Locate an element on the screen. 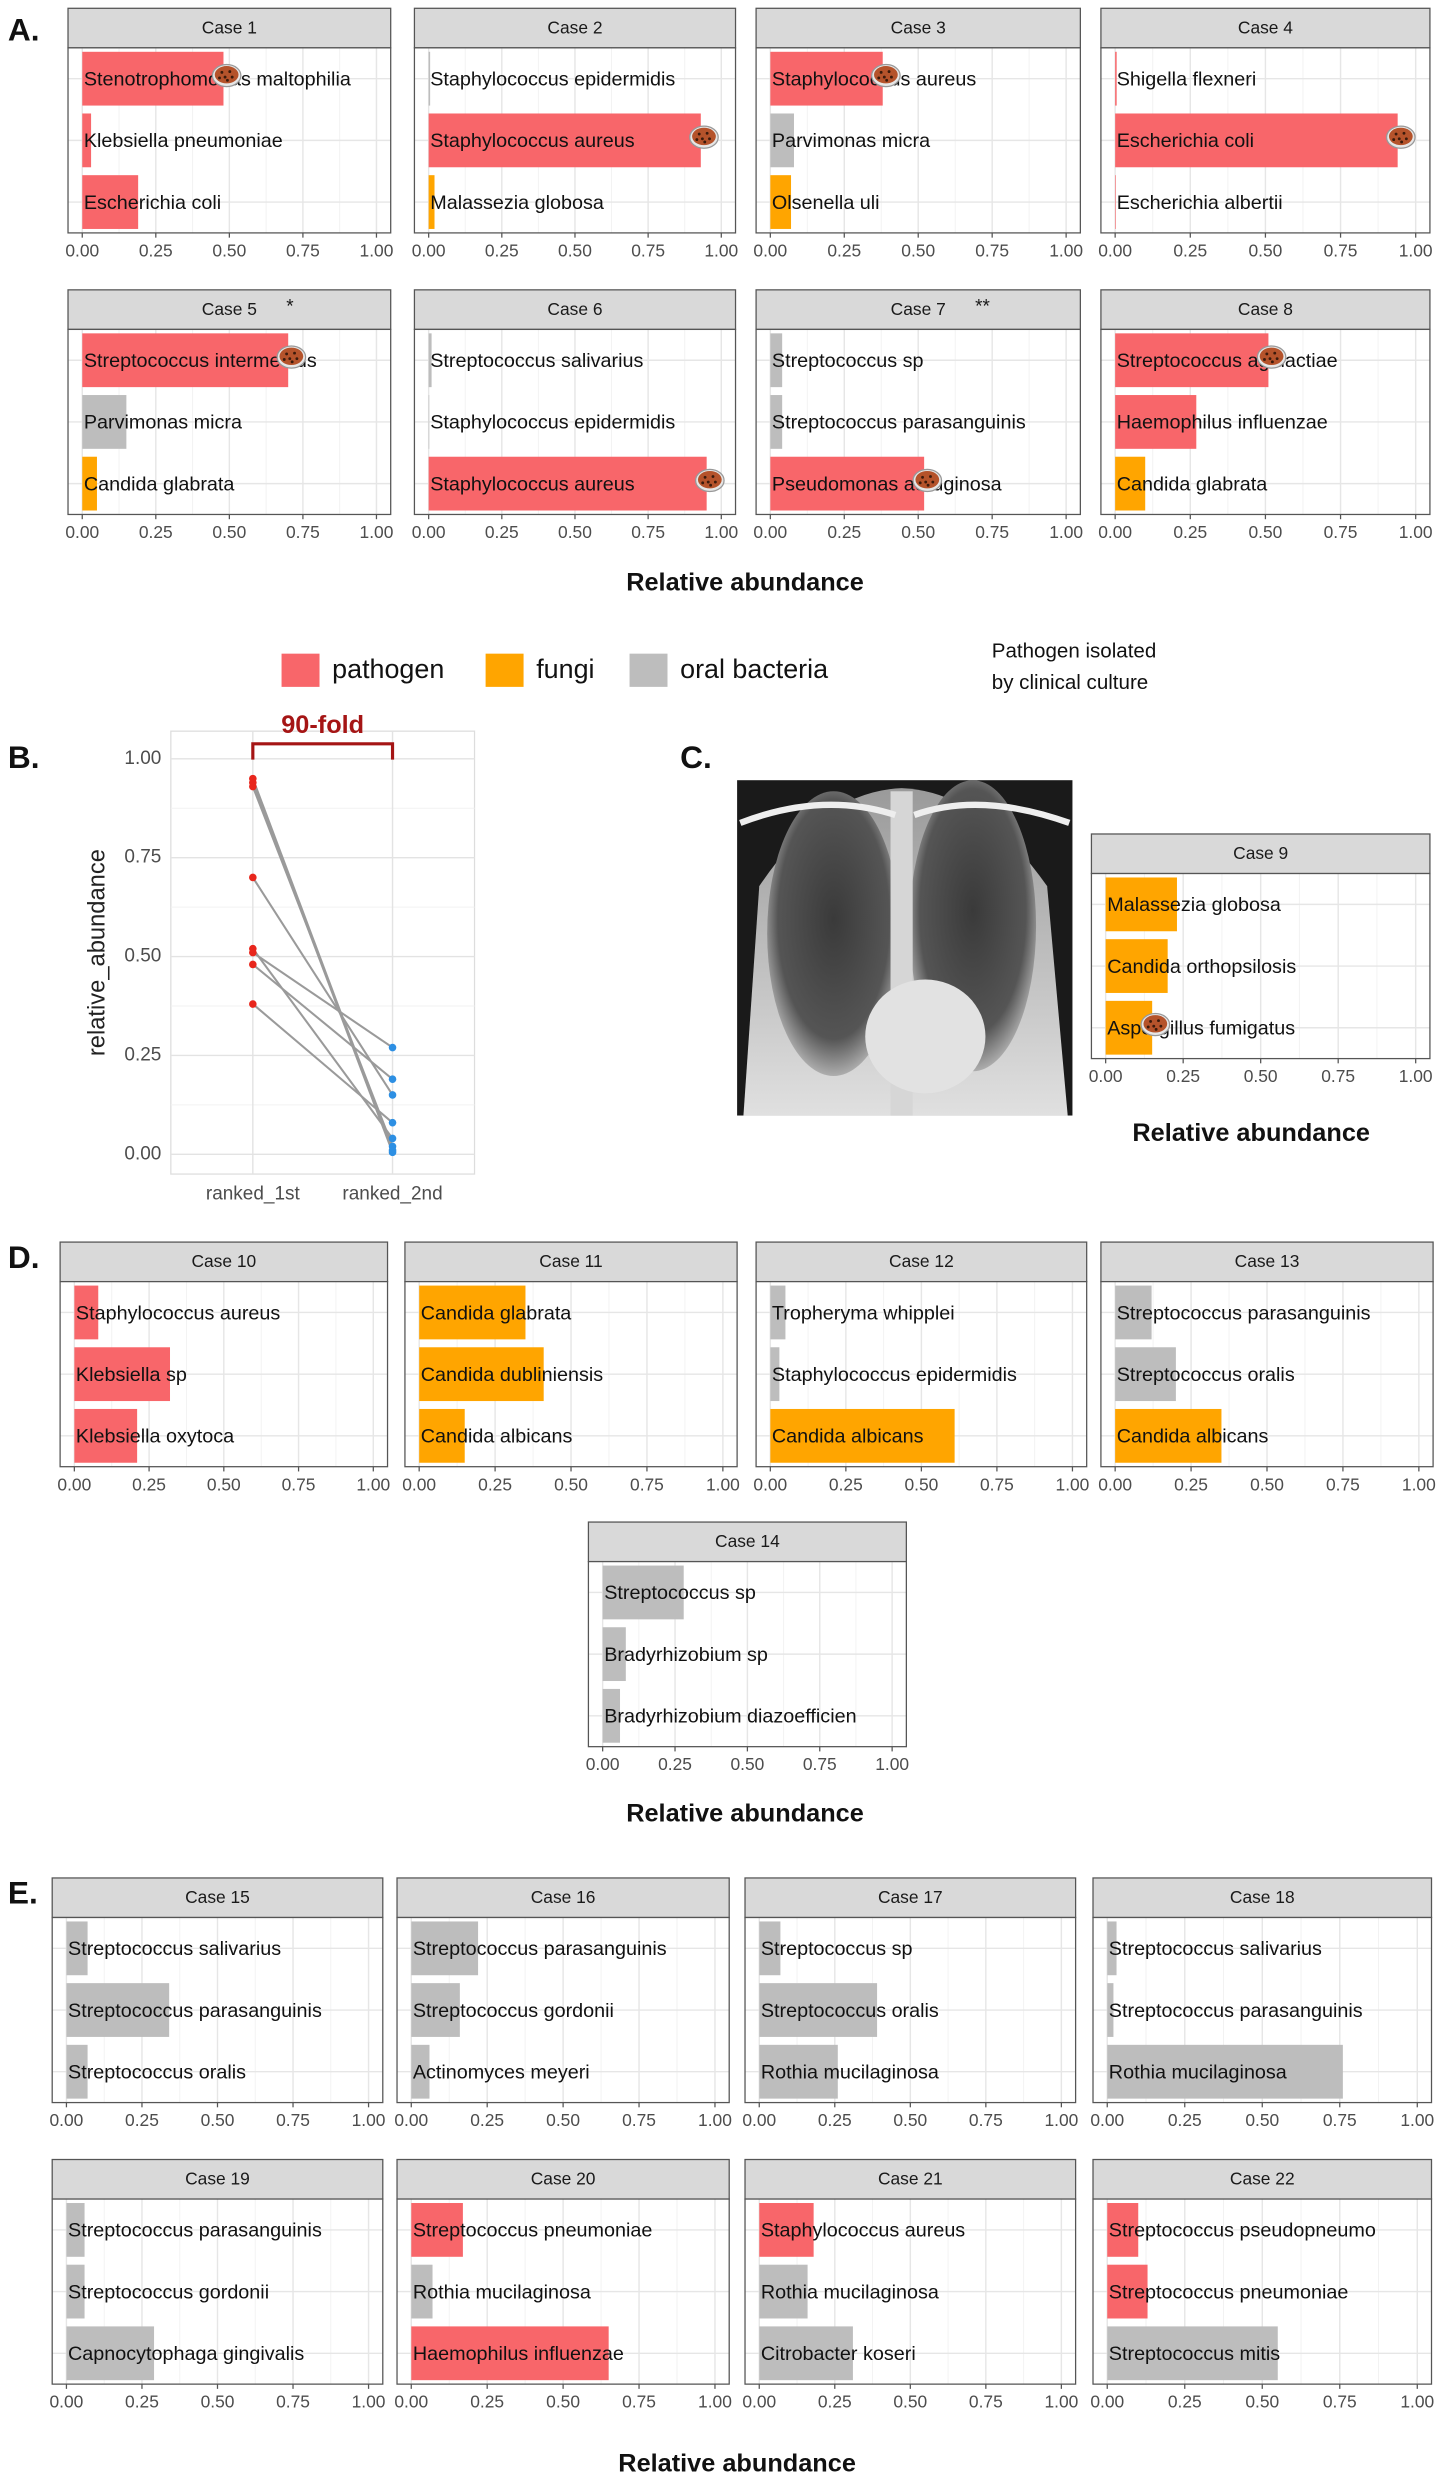 The image size is (1441, 2486). species-label: Citrobacter koseri is located at coordinates (838, 2354).